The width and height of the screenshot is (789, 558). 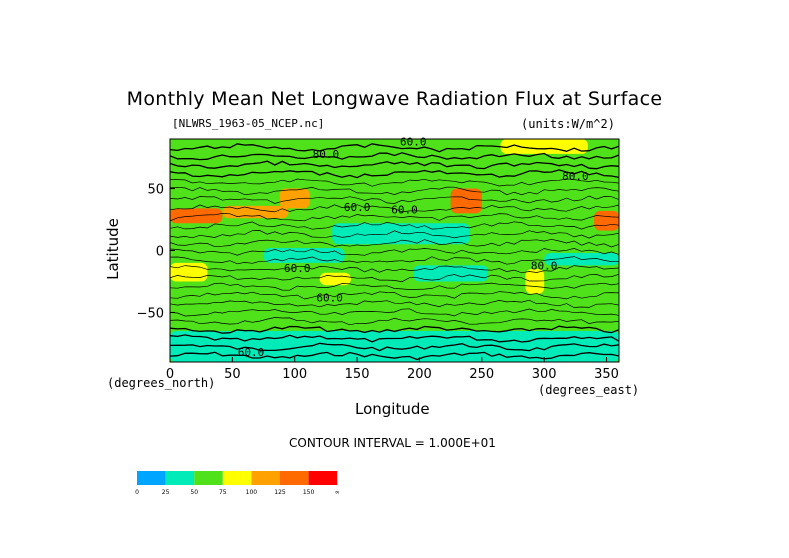 What do you see at coordinates (160, 252) in the screenshot?
I see `y-tick-label: 0` at bounding box center [160, 252].